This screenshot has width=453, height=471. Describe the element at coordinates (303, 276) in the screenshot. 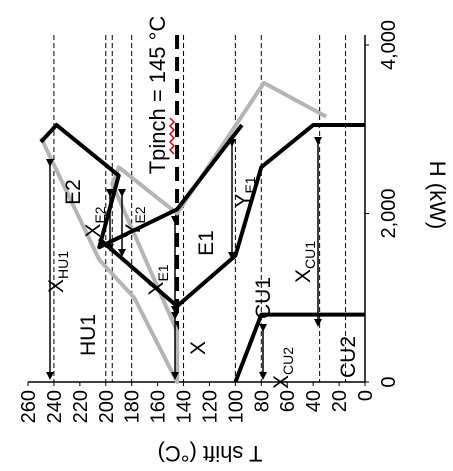

I see `arrow-label-cu1-main: X` at that location.